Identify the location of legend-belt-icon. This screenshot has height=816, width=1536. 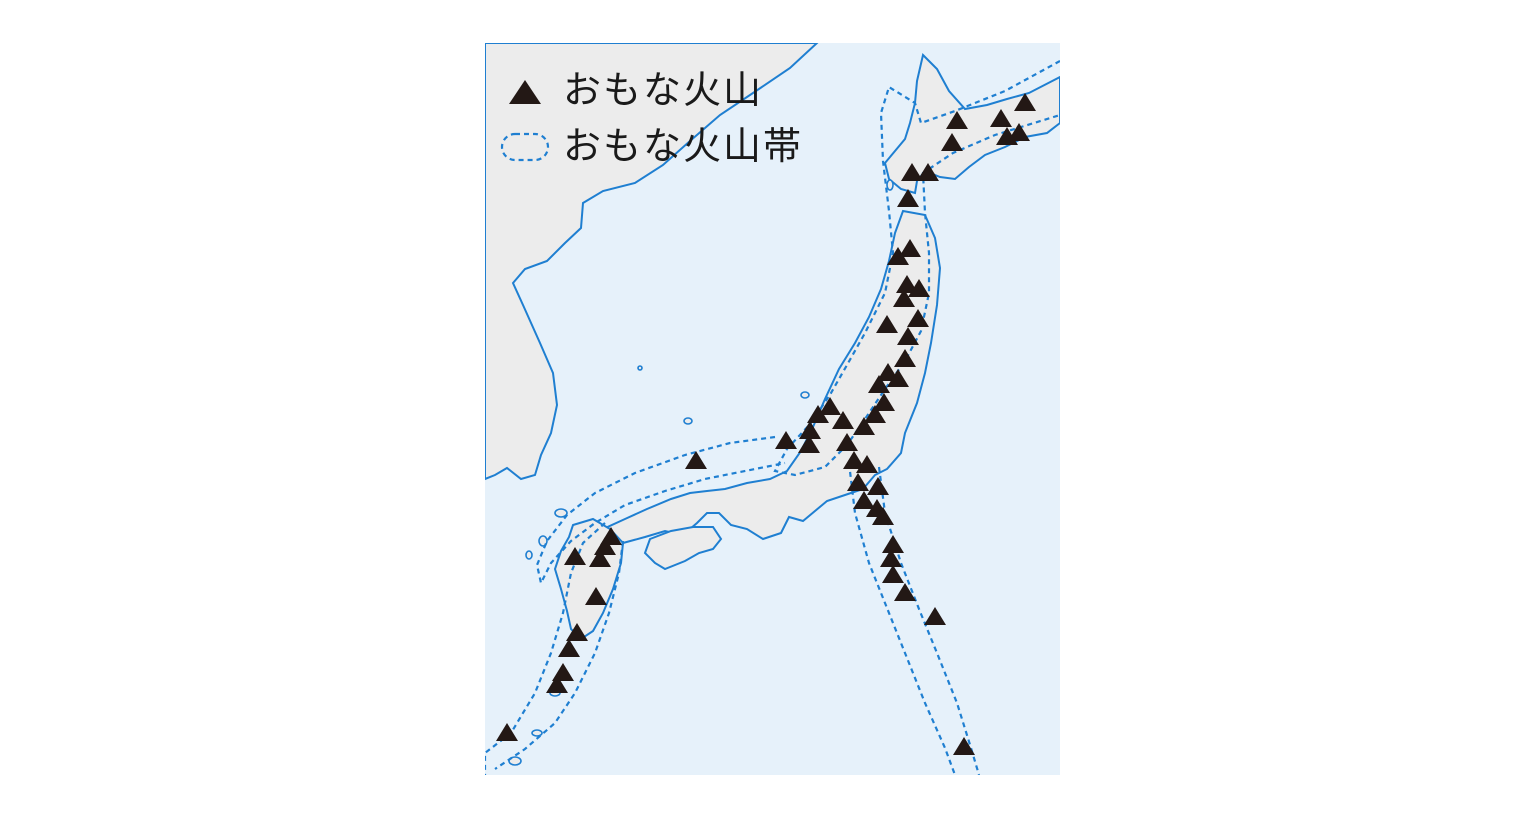
(525, 147).